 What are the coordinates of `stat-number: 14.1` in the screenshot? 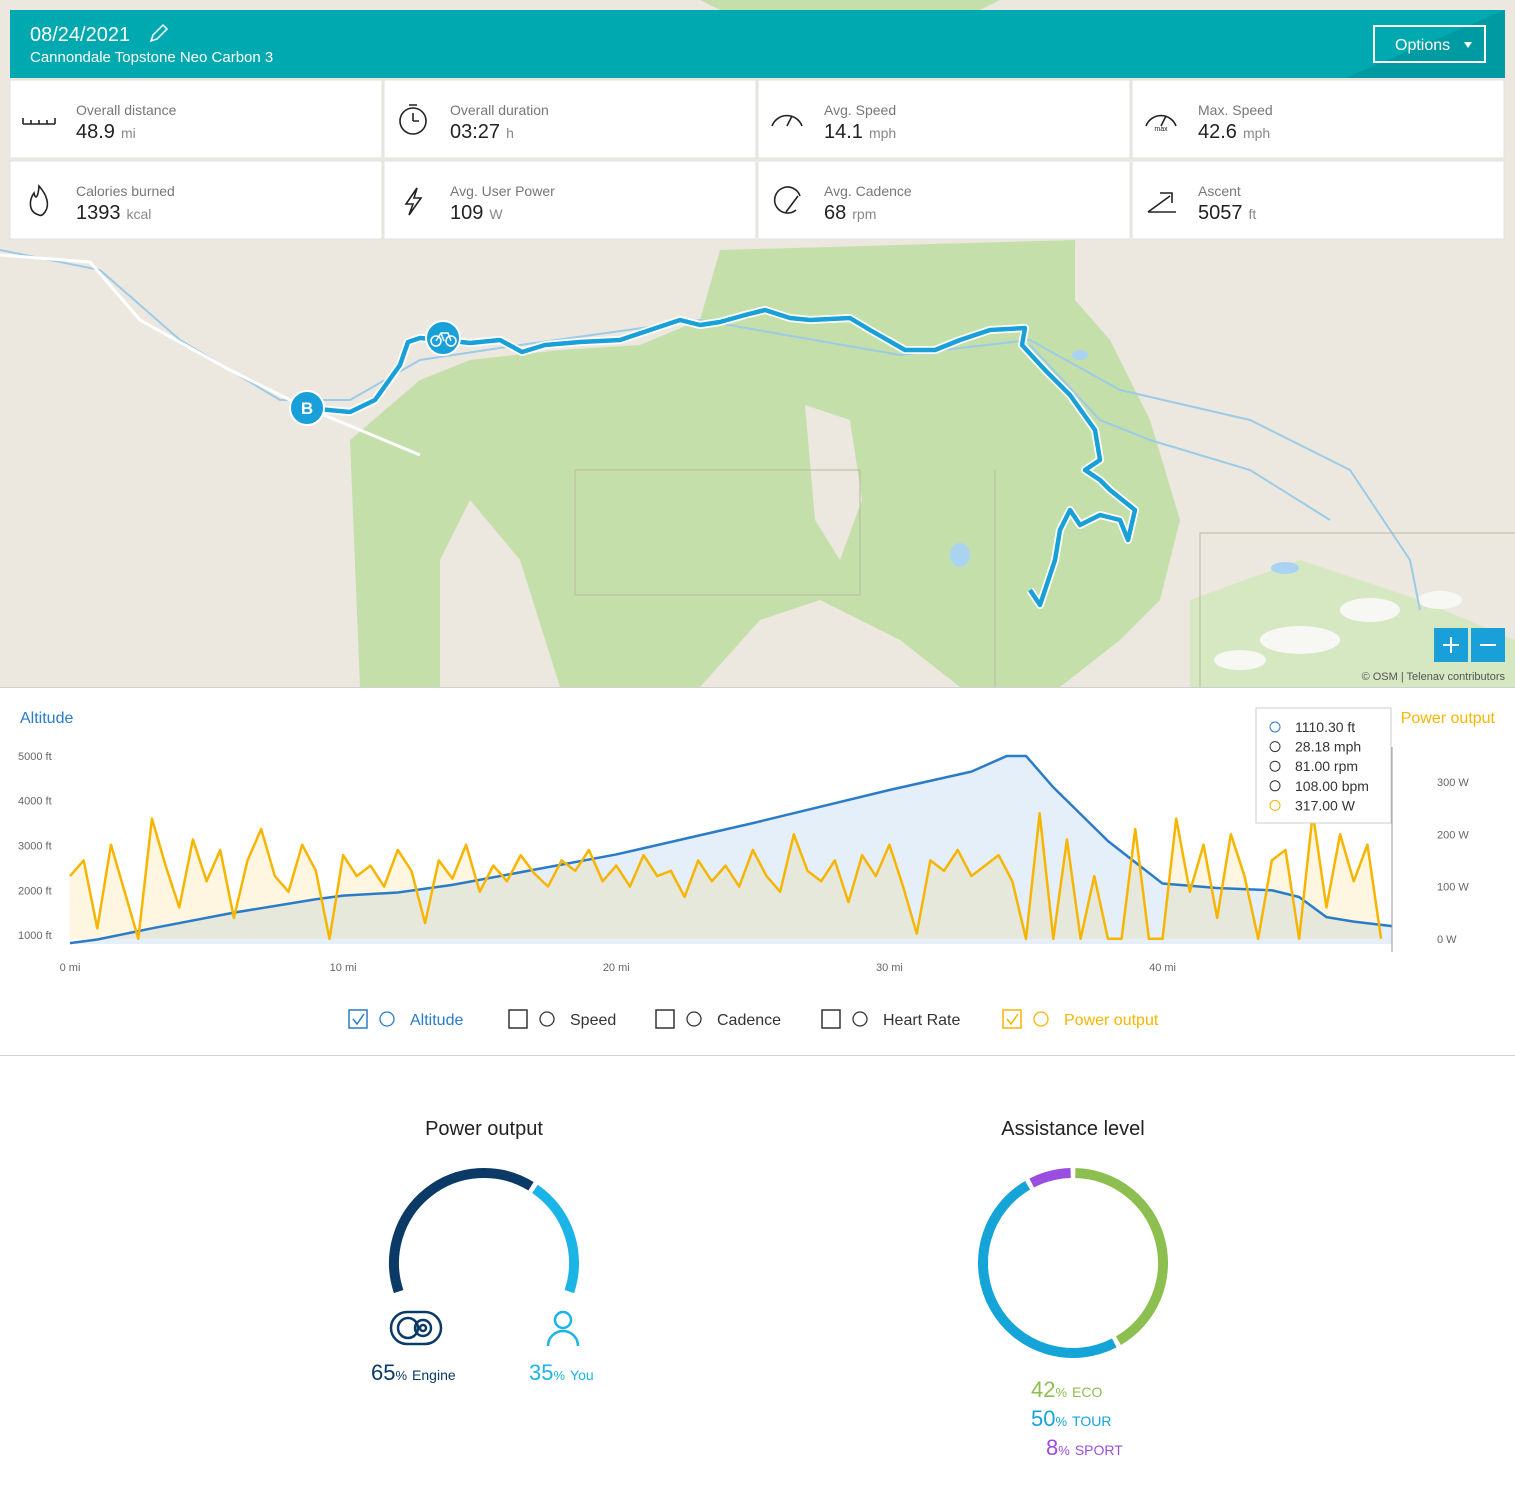 It's located at (843, 132).